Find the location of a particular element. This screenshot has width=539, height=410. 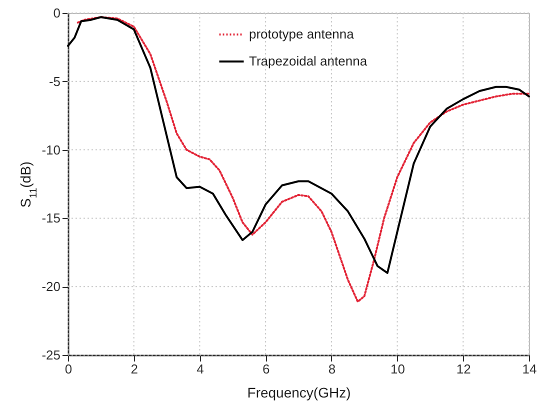

legend-label: Trapezoidal antenna is located at coordinates (308, 61).